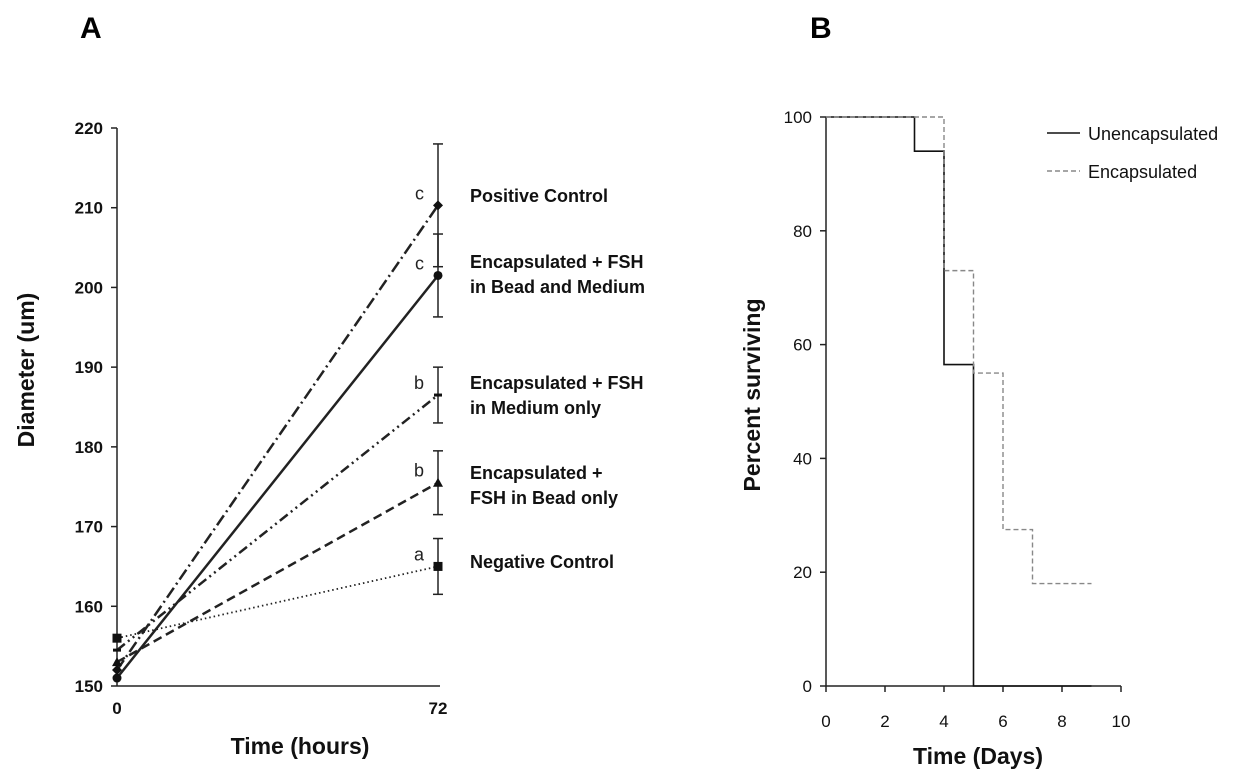 The image size is (1255, 772). What do you see at coordinates (438, 708) in the screenshot?
I see `x-tick-label: 72` at bounding box center [438, 708].